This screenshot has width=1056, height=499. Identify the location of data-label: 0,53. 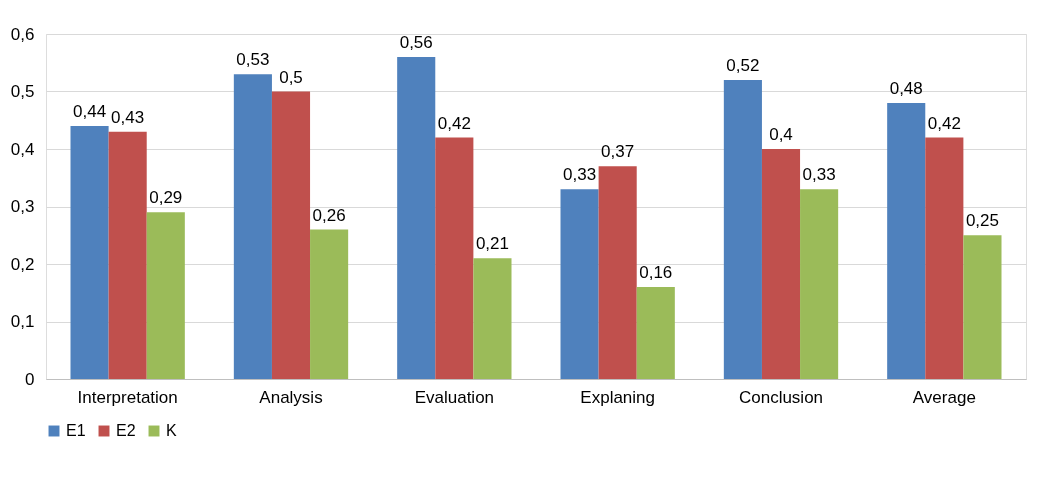
(253, 60).